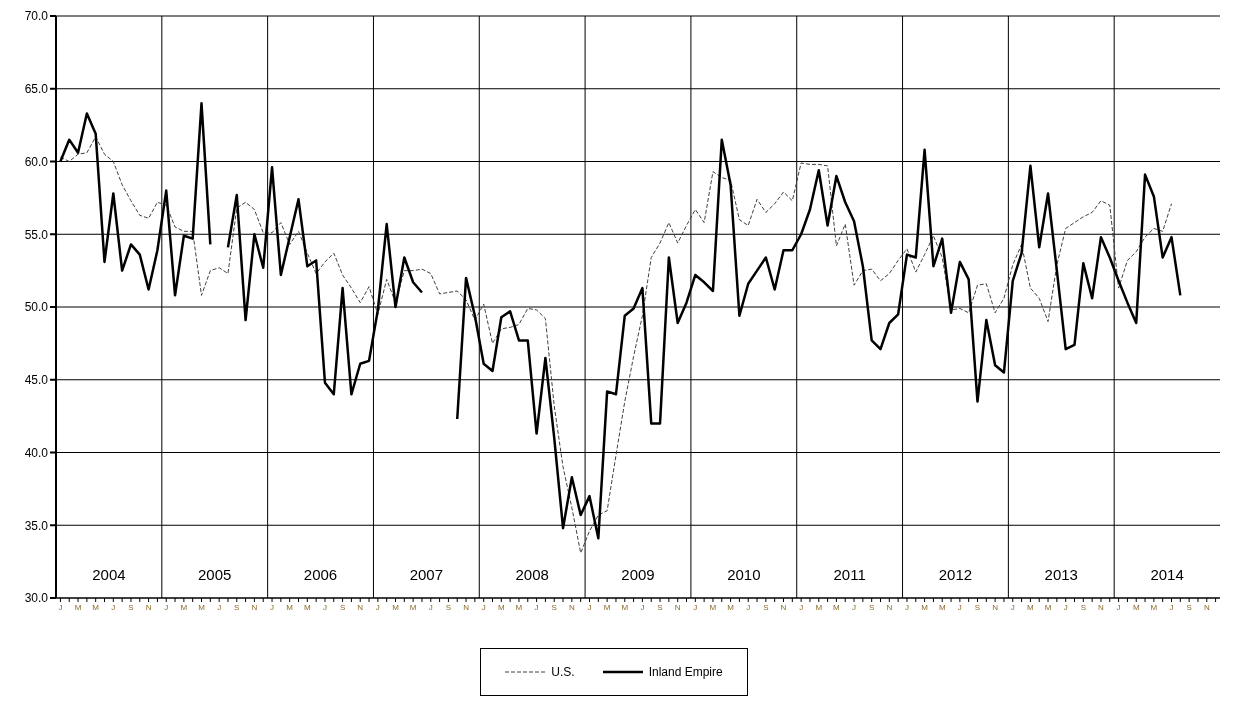  What do you see at coordinates (1167, 574) in the screenshot?
I see `annotation: 2014` at bounding box center [1167, 574].